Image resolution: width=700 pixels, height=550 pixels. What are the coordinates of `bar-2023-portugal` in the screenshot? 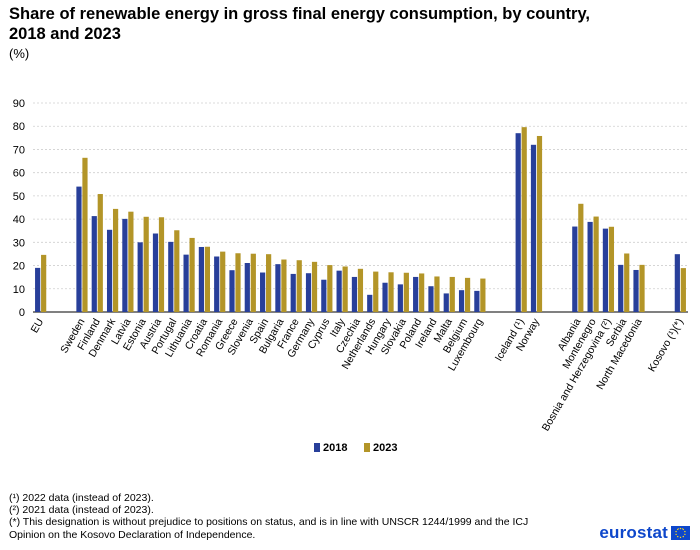 It's located at (177, 271).